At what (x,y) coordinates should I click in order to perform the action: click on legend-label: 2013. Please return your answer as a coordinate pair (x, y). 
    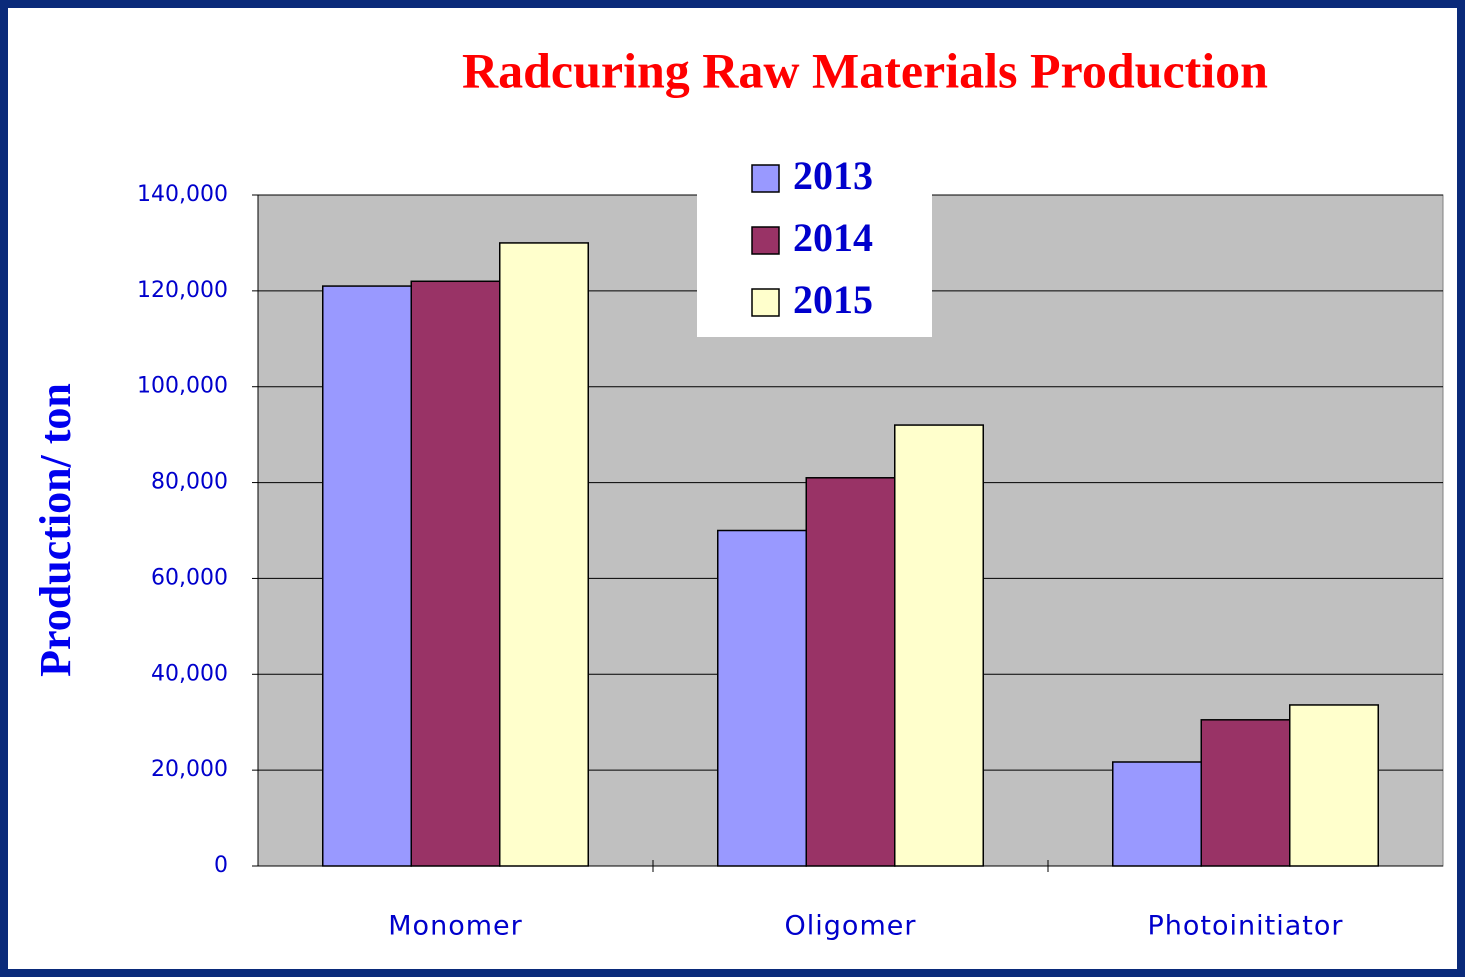
    Looking at the image, I should click on (833, 175).